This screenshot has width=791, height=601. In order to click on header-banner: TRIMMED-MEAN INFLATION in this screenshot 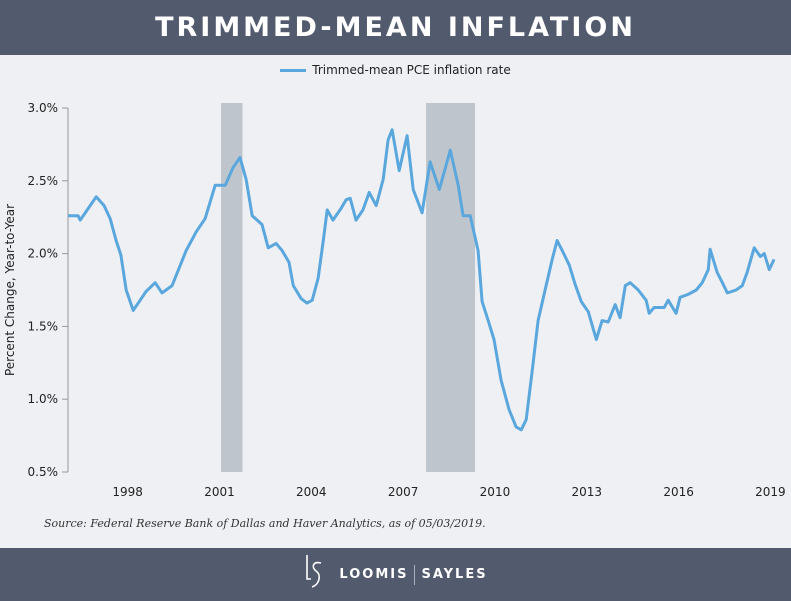, I will do `click(395, 27)`.